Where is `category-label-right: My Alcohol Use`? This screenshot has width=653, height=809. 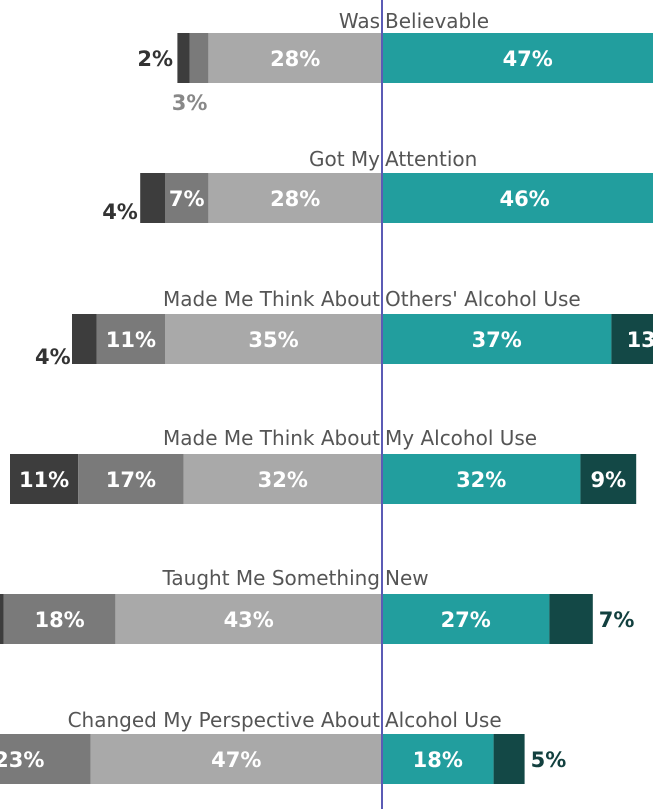
category-label-right: My Alcohol Use is located at coordinates (461, 438).